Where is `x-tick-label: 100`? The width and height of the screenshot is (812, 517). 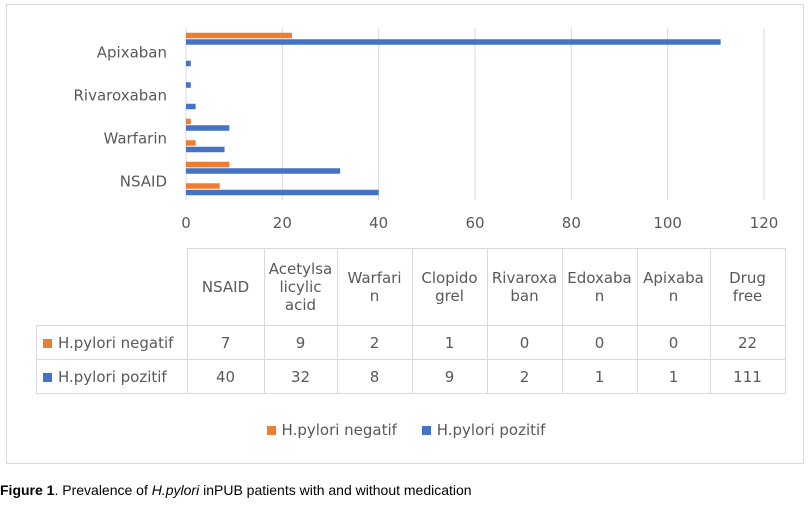 x-tick-label: 100 is located at coordinates (667, 223).